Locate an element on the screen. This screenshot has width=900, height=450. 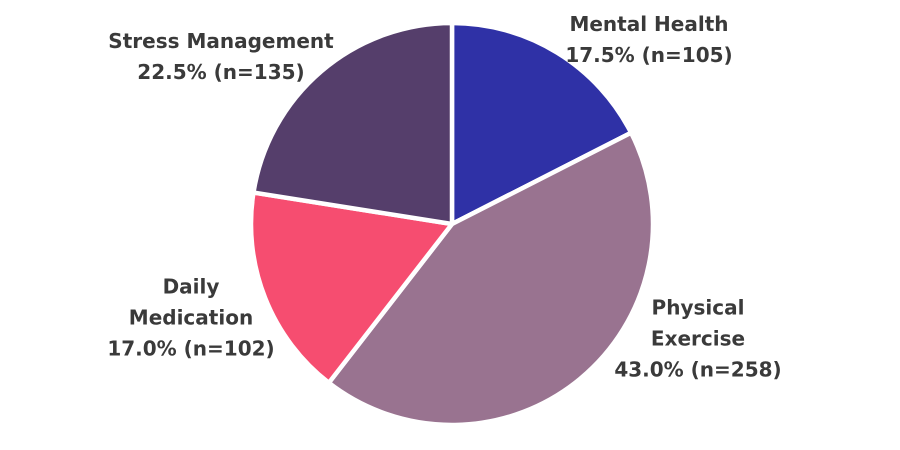
slice-label-line: Exercise is located at coordinates (698, 338).